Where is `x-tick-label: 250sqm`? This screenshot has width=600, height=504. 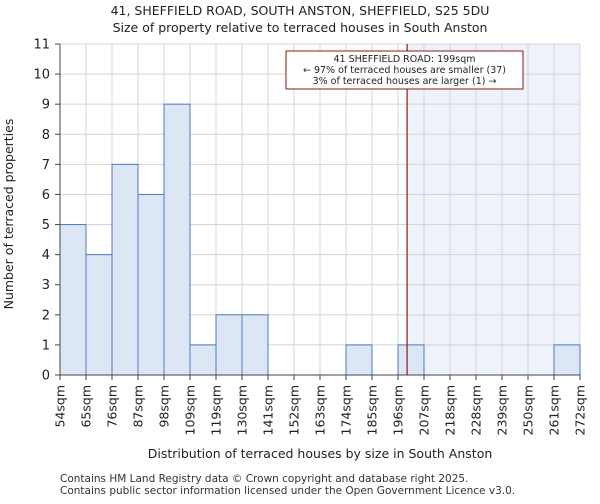 x-tick-label: 250sqm is located at coordinates (528, 410).